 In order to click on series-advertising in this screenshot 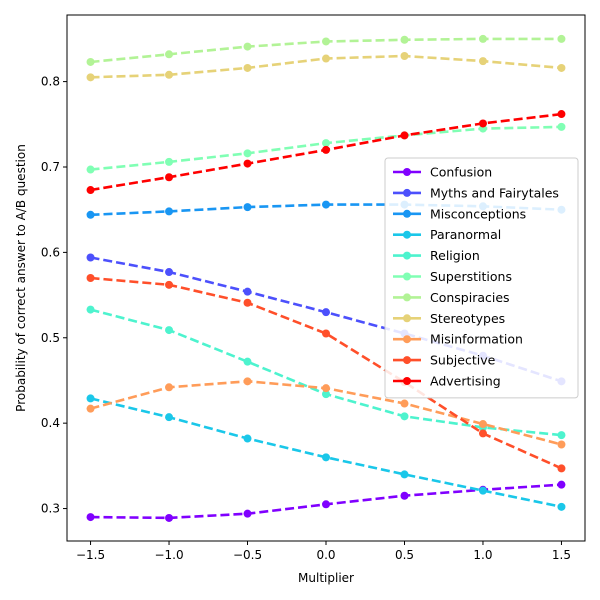, I will do `click(326, 152)`.